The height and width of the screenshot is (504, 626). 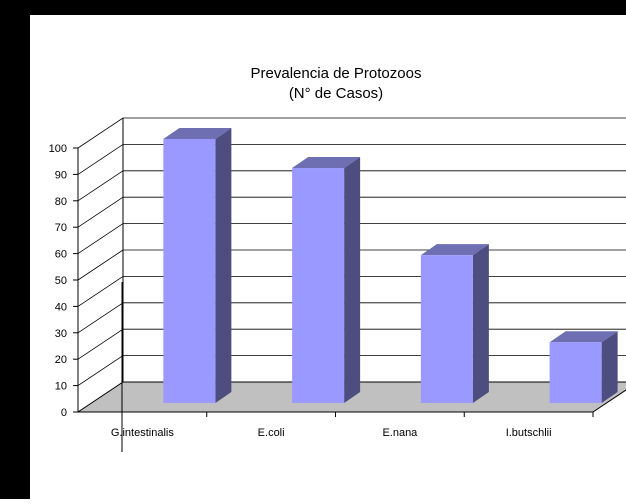 What do you see at coordinates (15, 249) in the screenshot?
I see `frame-left-border` at bounding box center [15, 249].